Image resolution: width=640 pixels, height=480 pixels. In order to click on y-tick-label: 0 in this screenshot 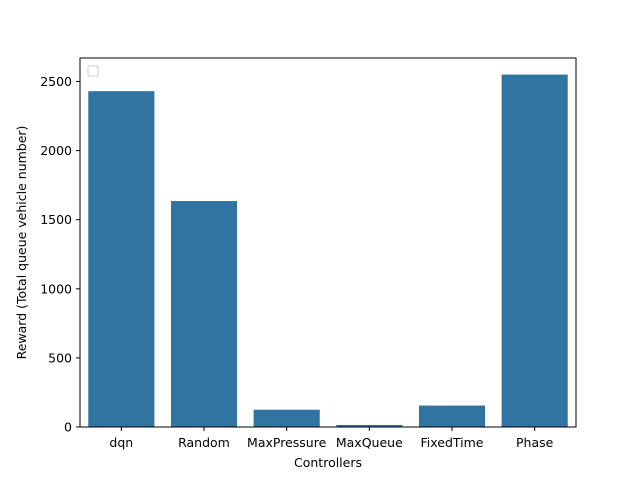, I will do `click(68, 427)`.